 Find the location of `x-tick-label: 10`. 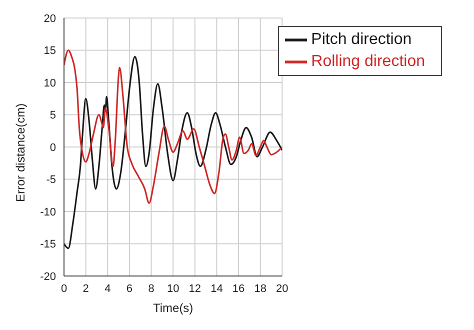

x-tick-label: 10 is located at coordinates (173, 288).